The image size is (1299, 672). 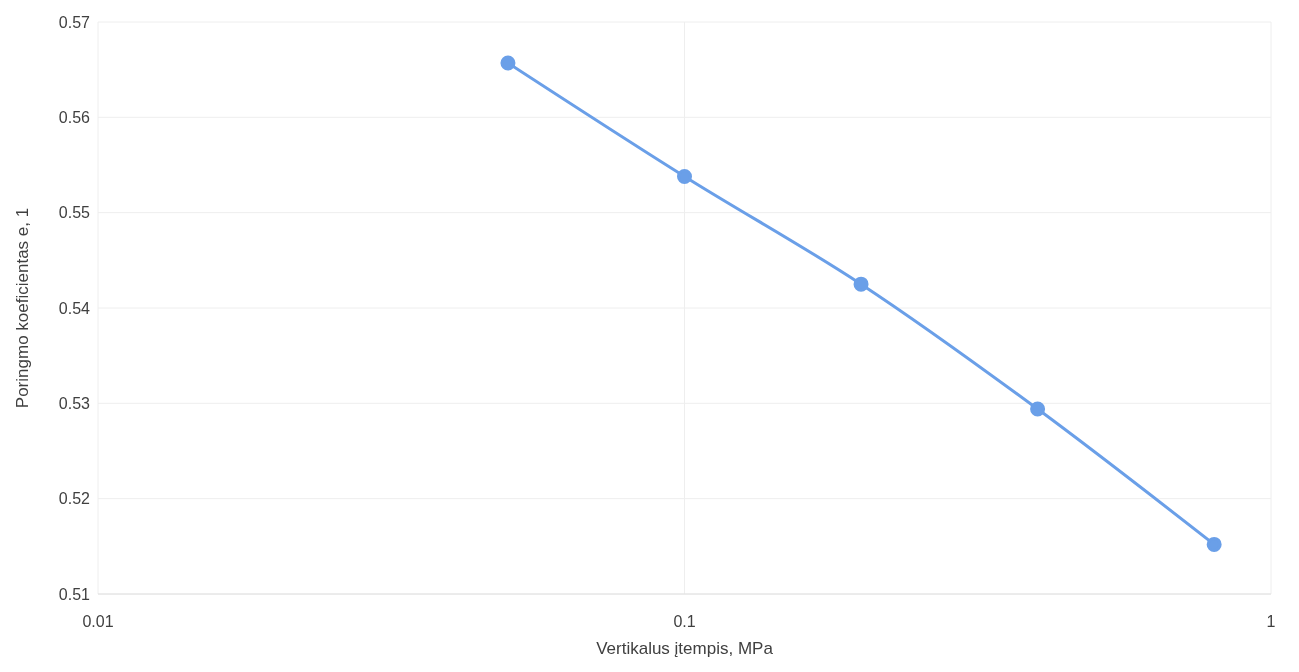 I want to click on y-tick-label: 0.55, so click(x=74, y=213).